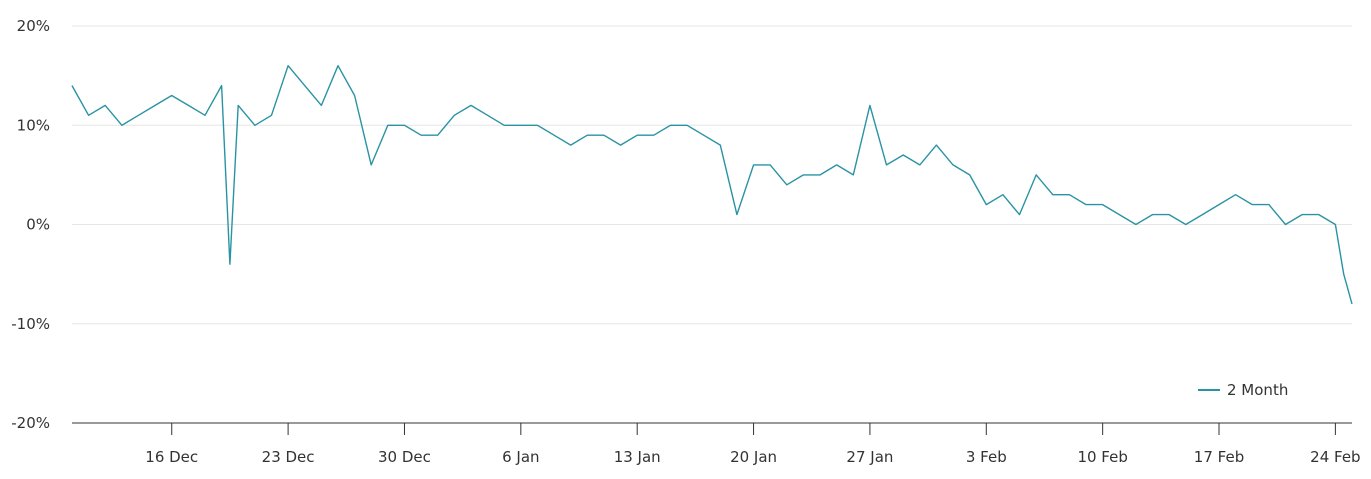 This screenshot has width=1371, height=479. I want to click on x-tick-label: 17 Feb, so click(1219, 457).